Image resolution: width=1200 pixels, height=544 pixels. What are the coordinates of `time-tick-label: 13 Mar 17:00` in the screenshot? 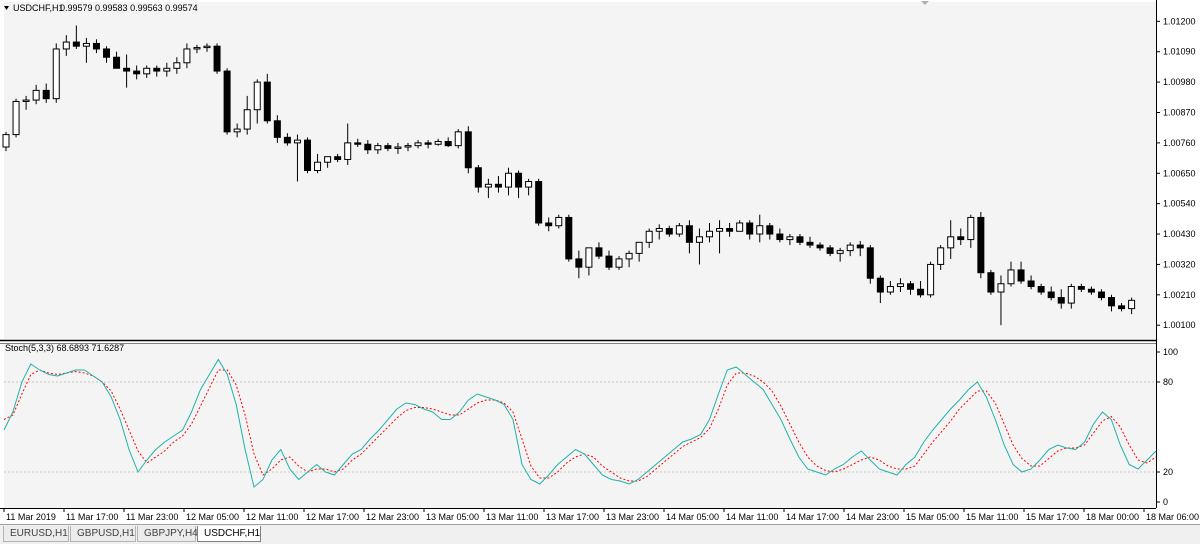 It's located at (572, 517).